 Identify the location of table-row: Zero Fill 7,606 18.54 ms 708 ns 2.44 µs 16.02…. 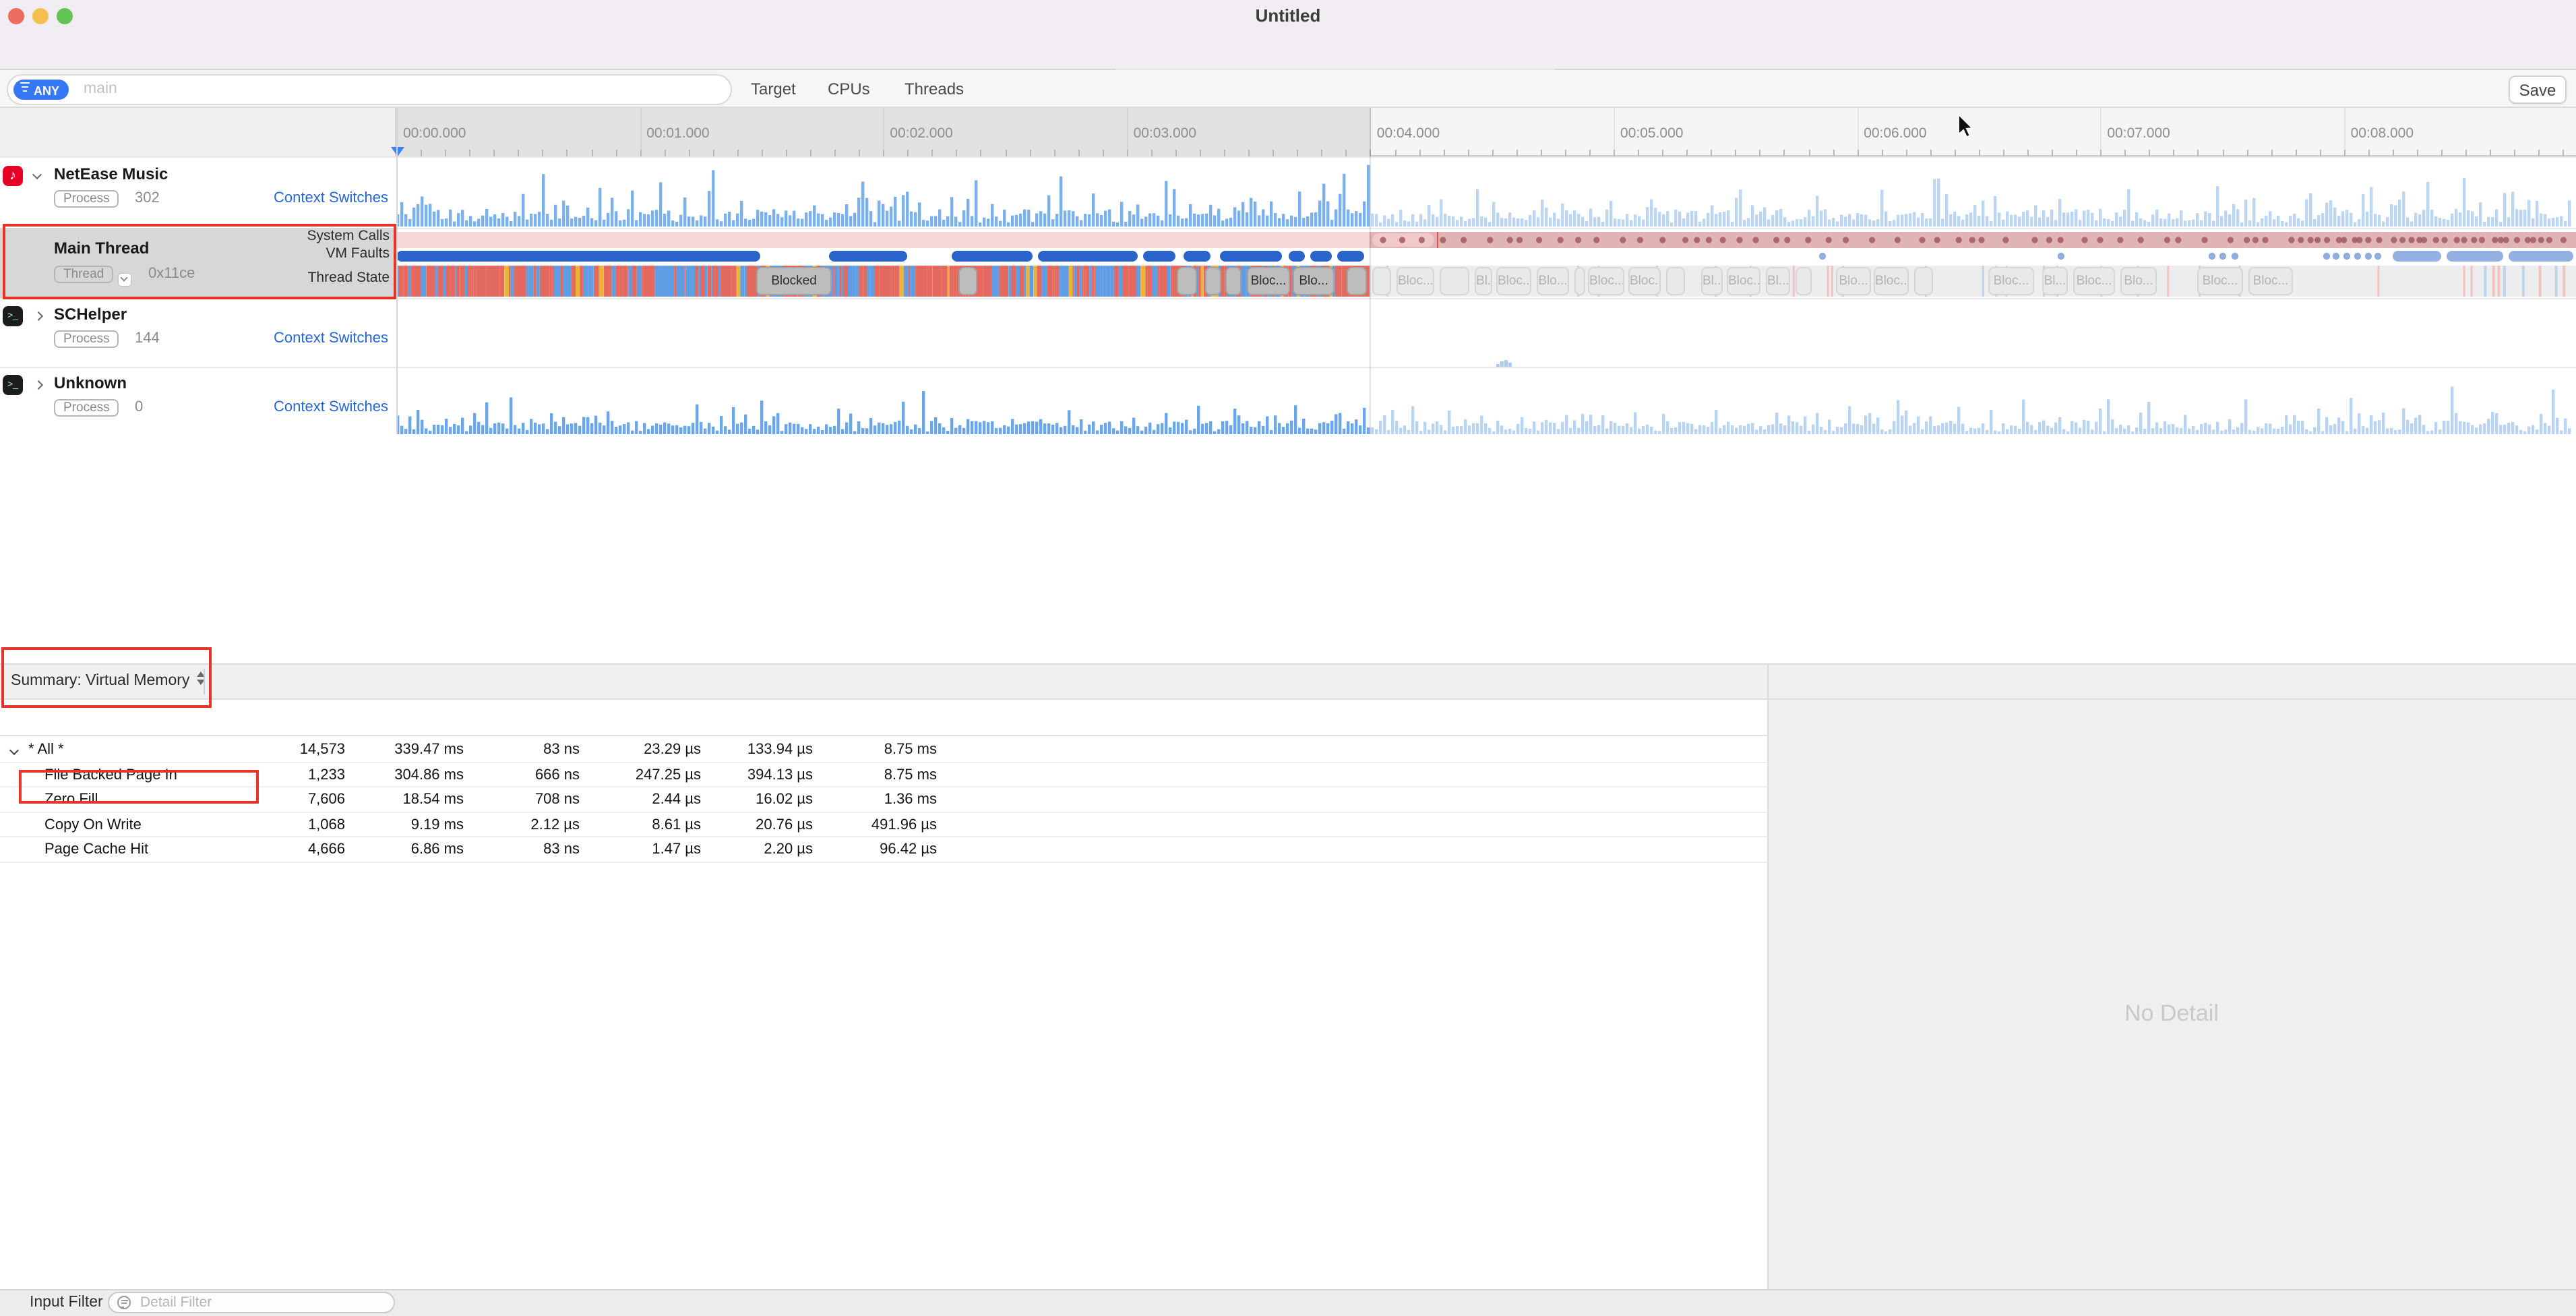
(884, 799).